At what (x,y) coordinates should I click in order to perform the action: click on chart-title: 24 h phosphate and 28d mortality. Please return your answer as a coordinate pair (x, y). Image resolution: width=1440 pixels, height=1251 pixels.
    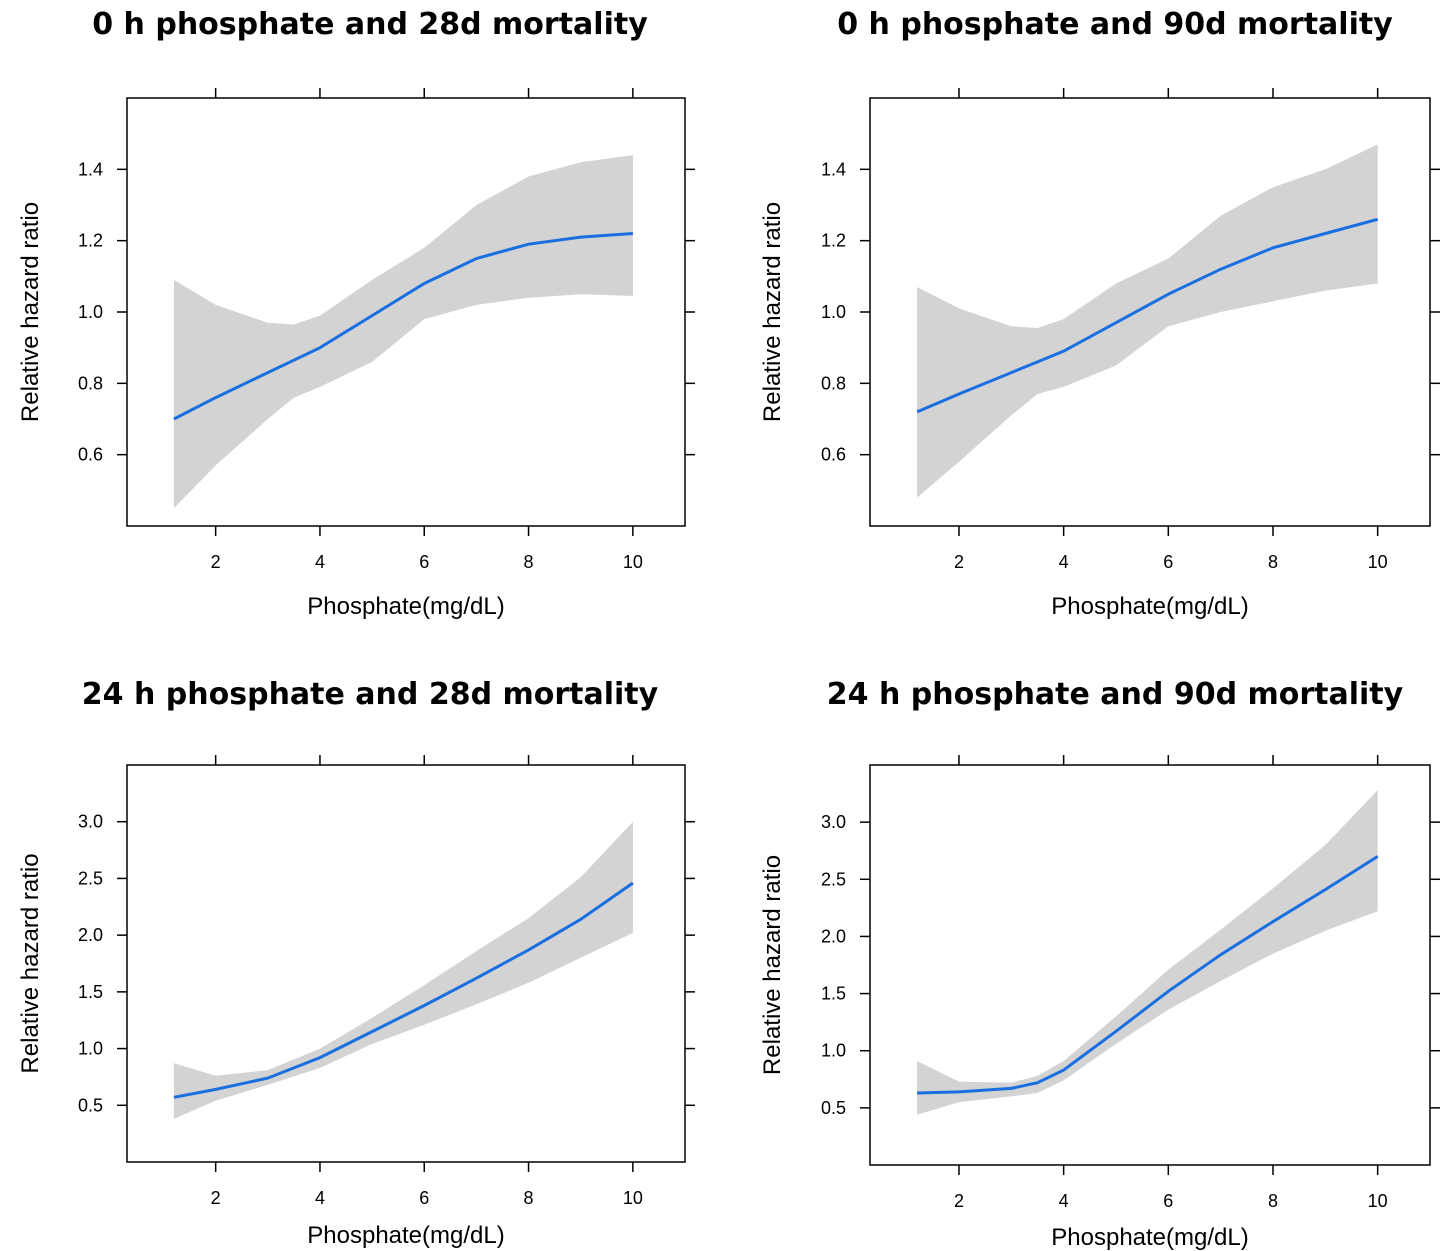
    Looking at the image, I should click on (370, 694).